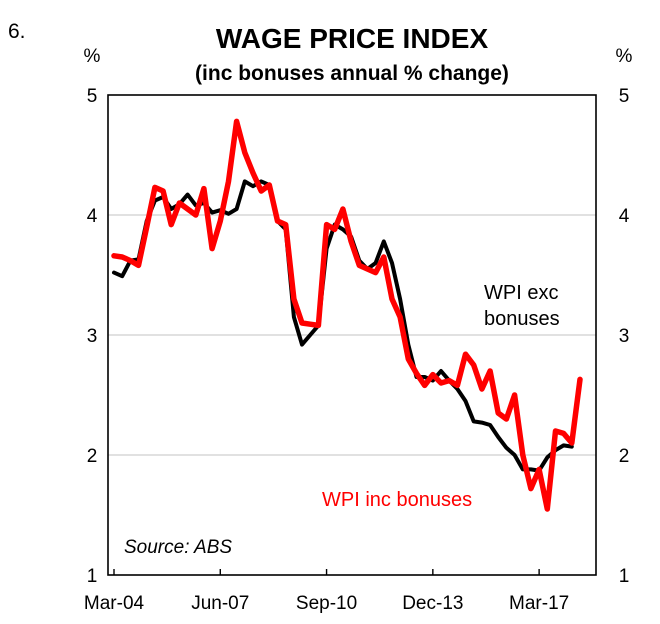 This screenshot has width=660, height=624. I want to click on legend-label-wpi-inc: WPI inc bonuses, so click(397, 500).